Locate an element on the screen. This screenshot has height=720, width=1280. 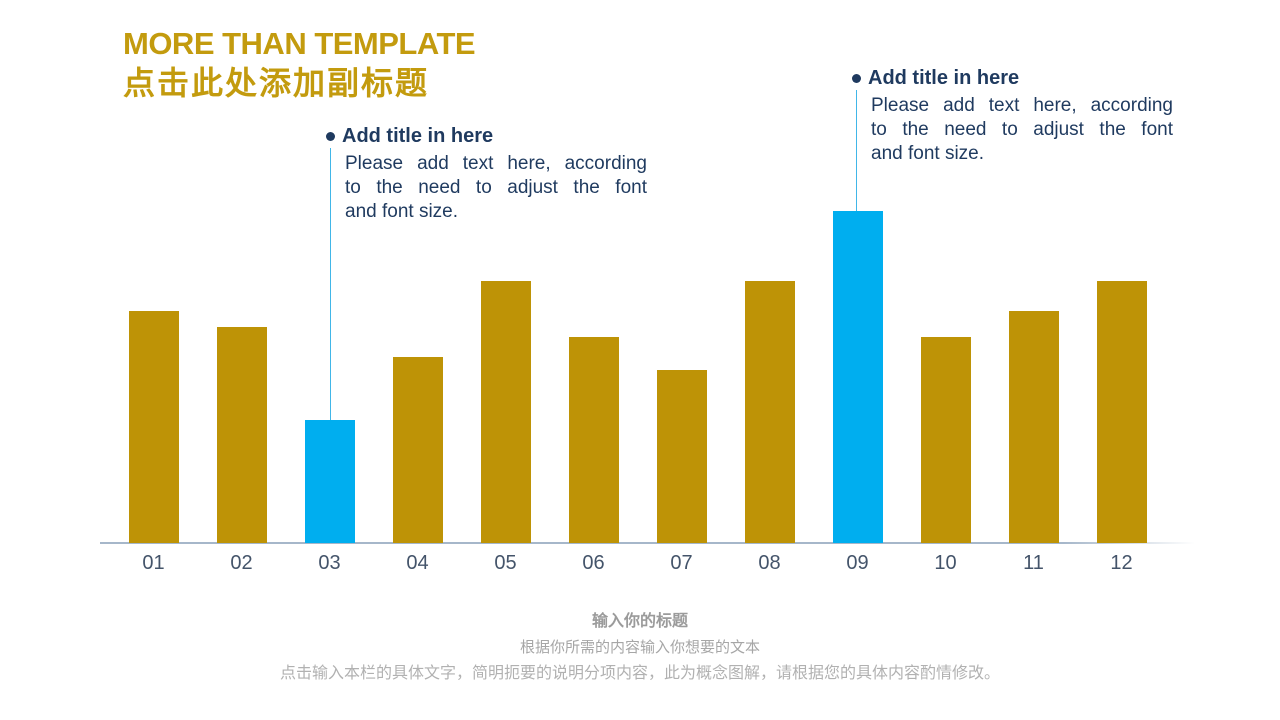
x-axis-label-01: 01 is located at coordinates (153, 563).